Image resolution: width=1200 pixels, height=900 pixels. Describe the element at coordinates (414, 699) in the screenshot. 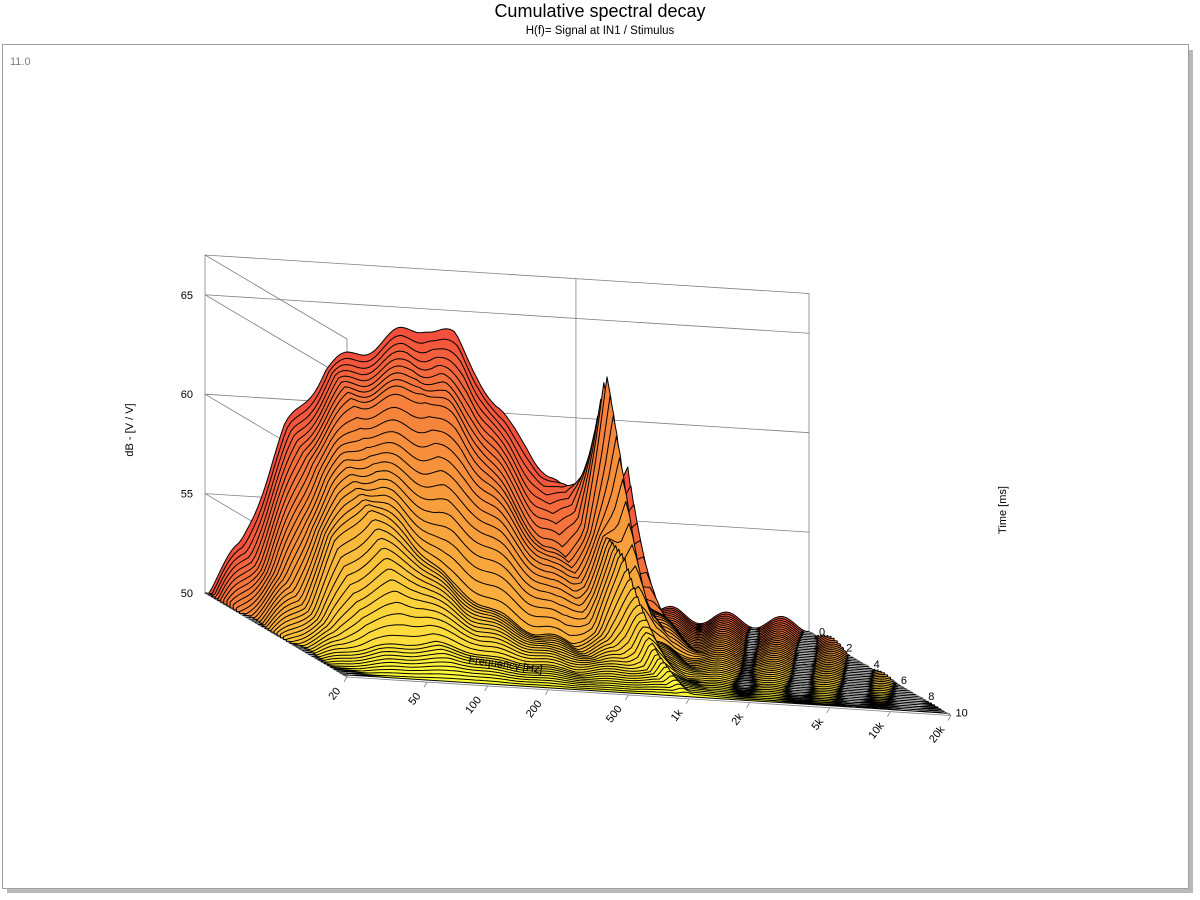

I see `freq-tick-label: 50` at that location.